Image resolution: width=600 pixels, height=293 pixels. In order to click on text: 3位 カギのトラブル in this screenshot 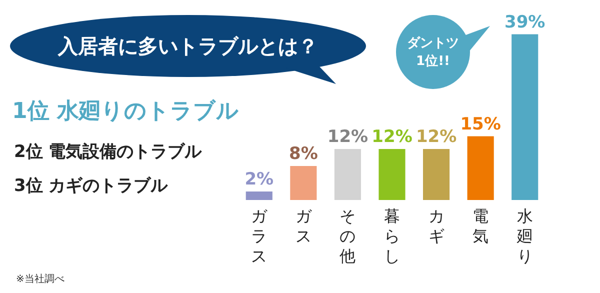, I will do `click(91, 186)`.